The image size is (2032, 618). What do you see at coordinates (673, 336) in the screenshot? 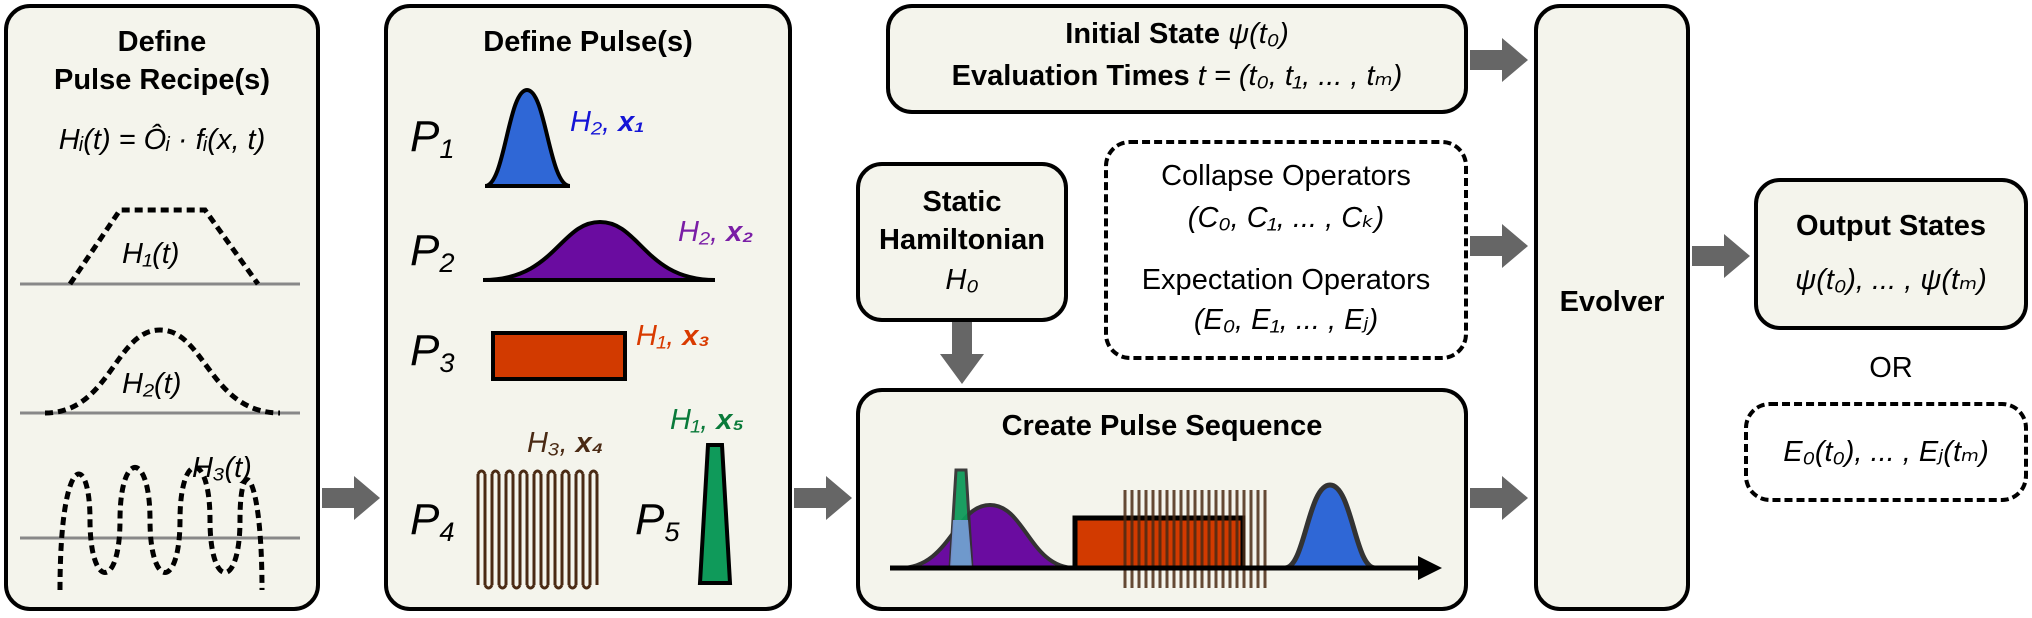
I see `pulse-param-3: H₁, x₃` at bounding box center [673, 336].